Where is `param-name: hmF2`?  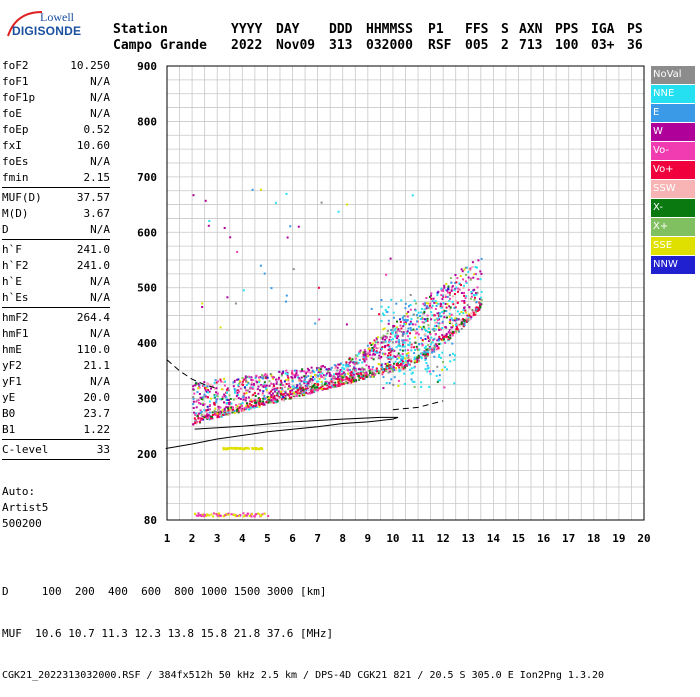 param-name: hmF2 is located at coordinates (15, 317).